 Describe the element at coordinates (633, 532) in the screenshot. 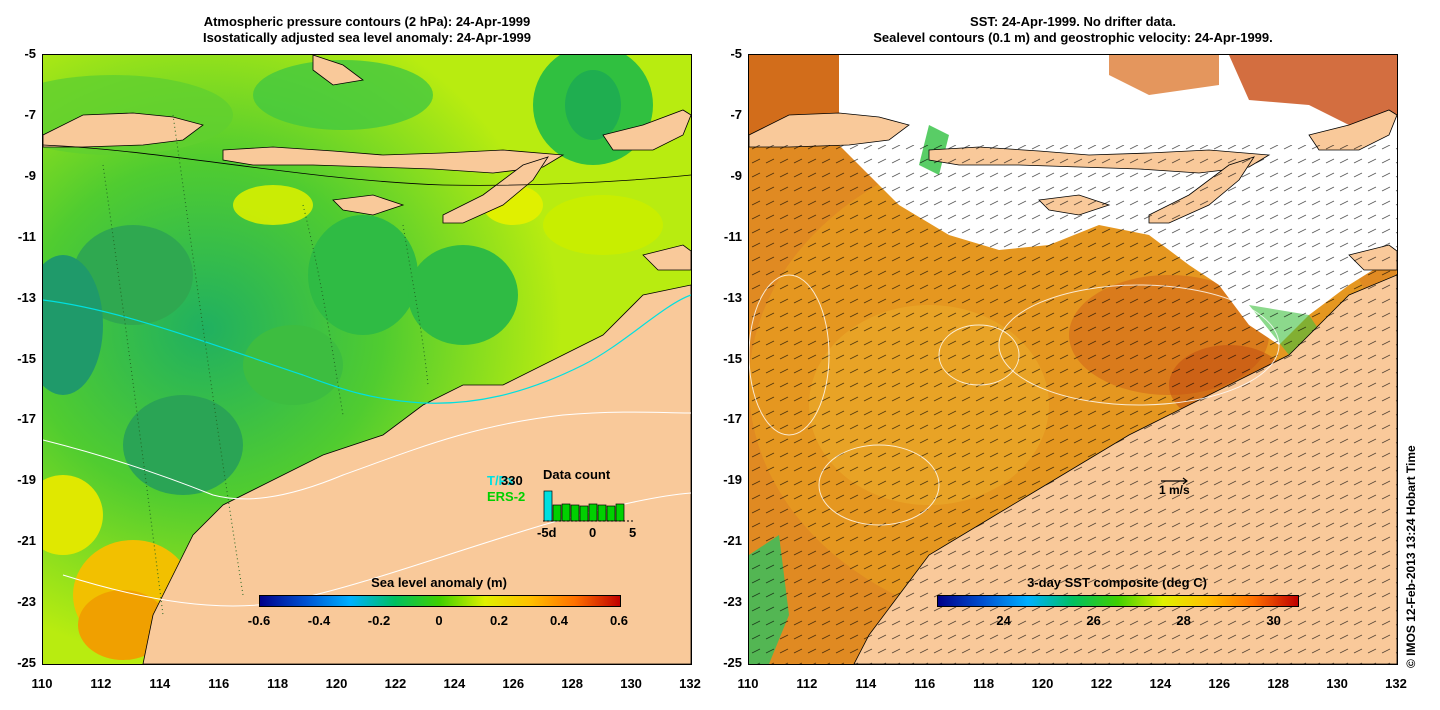

I see `inset-x-tick-3: 5` at that location.